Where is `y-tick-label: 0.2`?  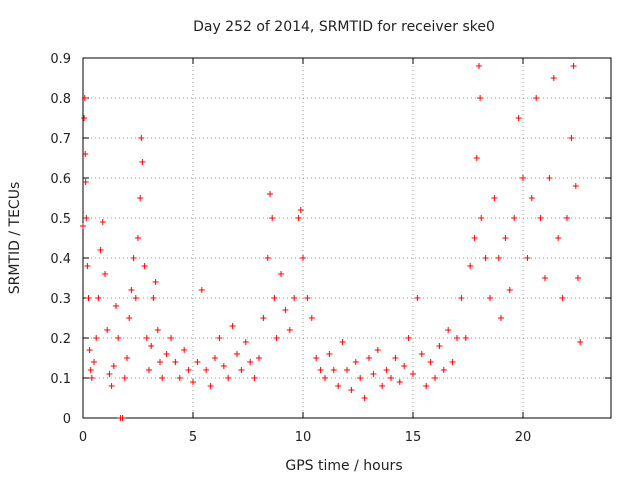 y-tick-label: 0.2 is located at coordinates (60, 339).